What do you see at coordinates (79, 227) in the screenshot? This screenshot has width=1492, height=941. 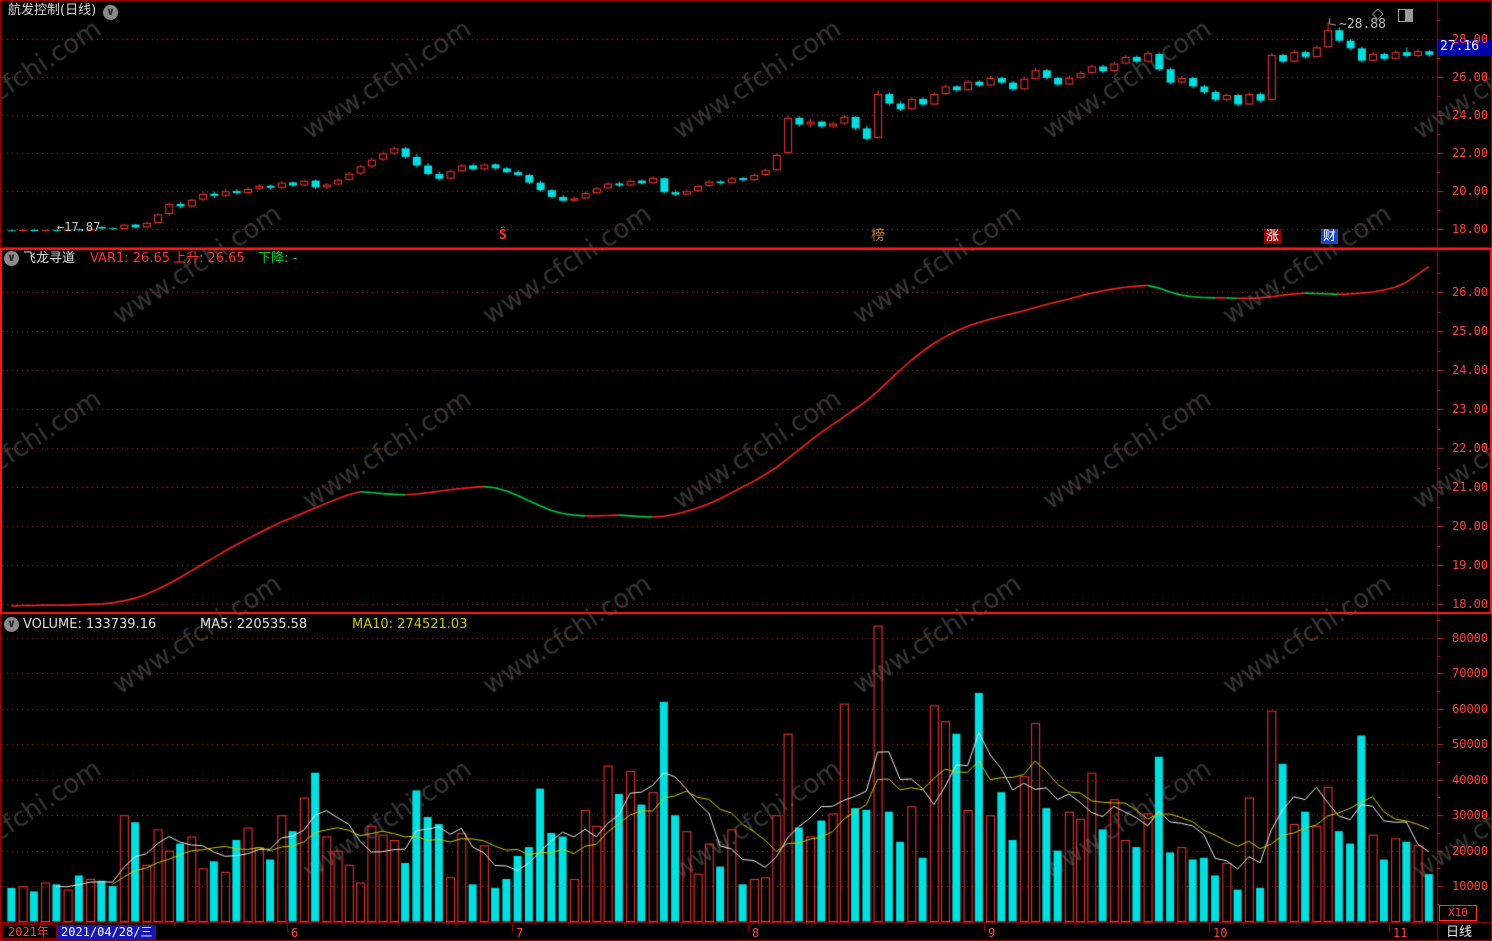 I see `low-price-annotation: ←17.87` at bounding box center [79, 227].